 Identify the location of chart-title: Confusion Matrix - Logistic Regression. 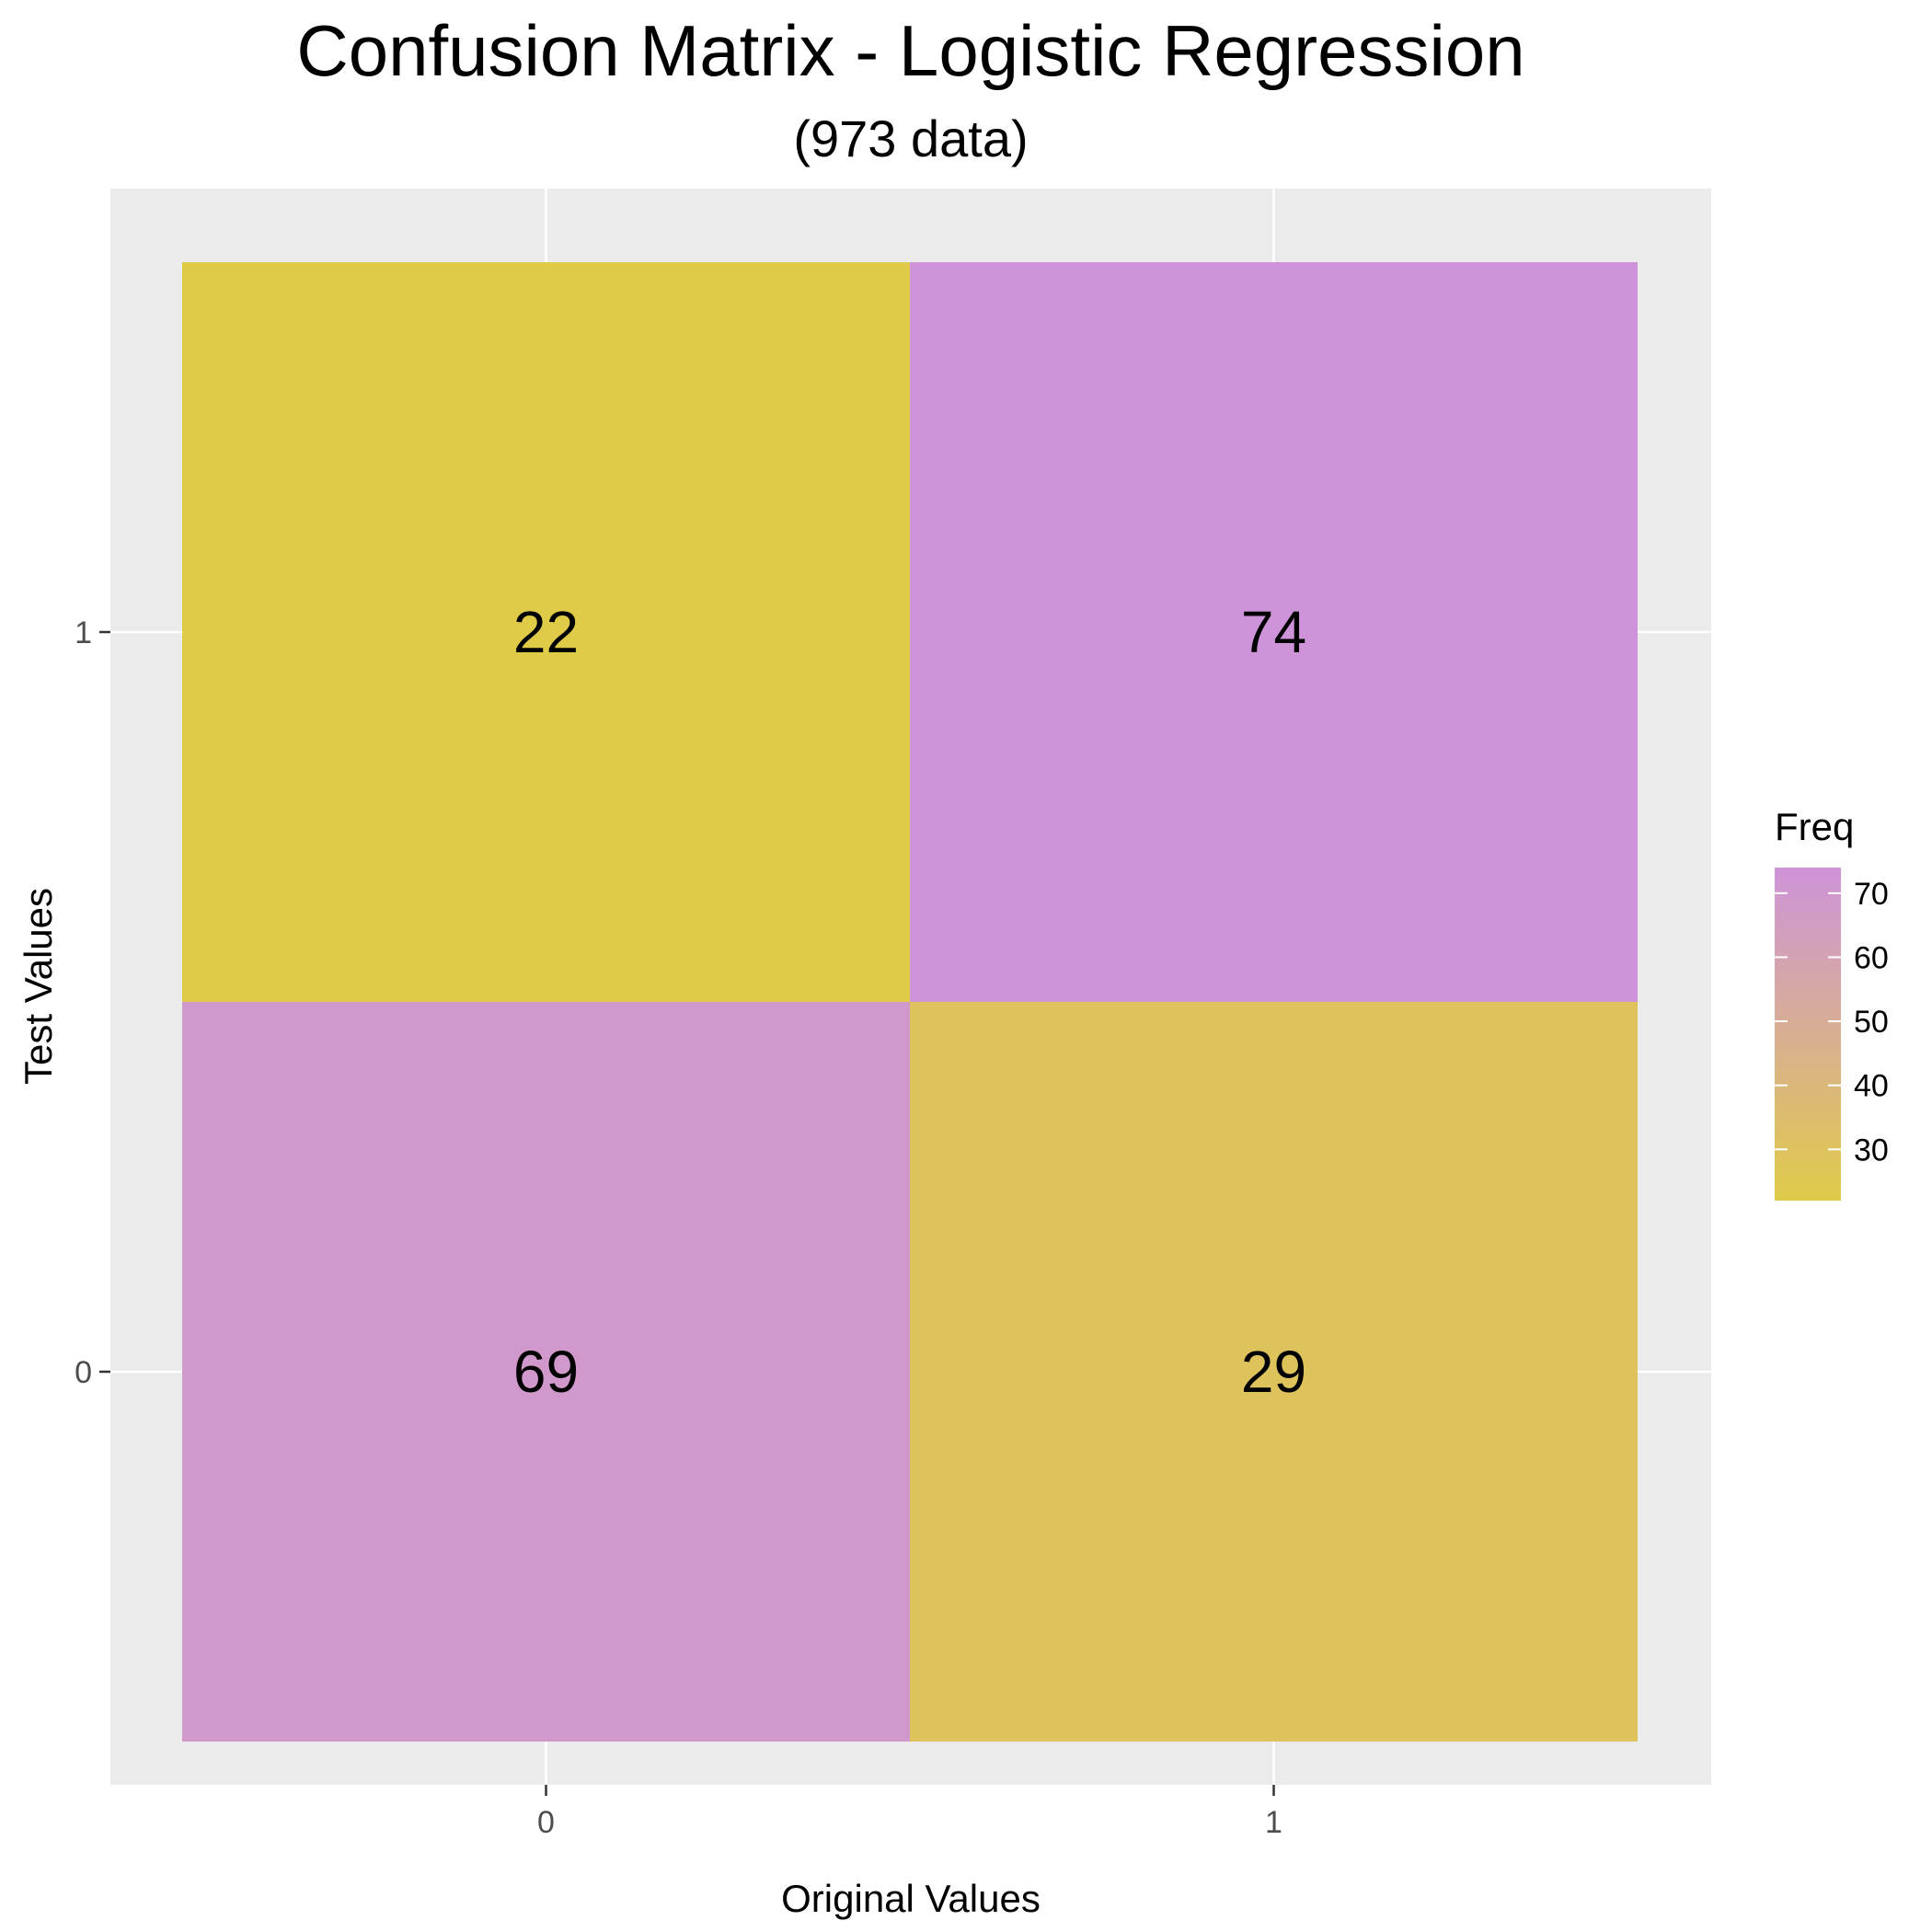
(910, 50).